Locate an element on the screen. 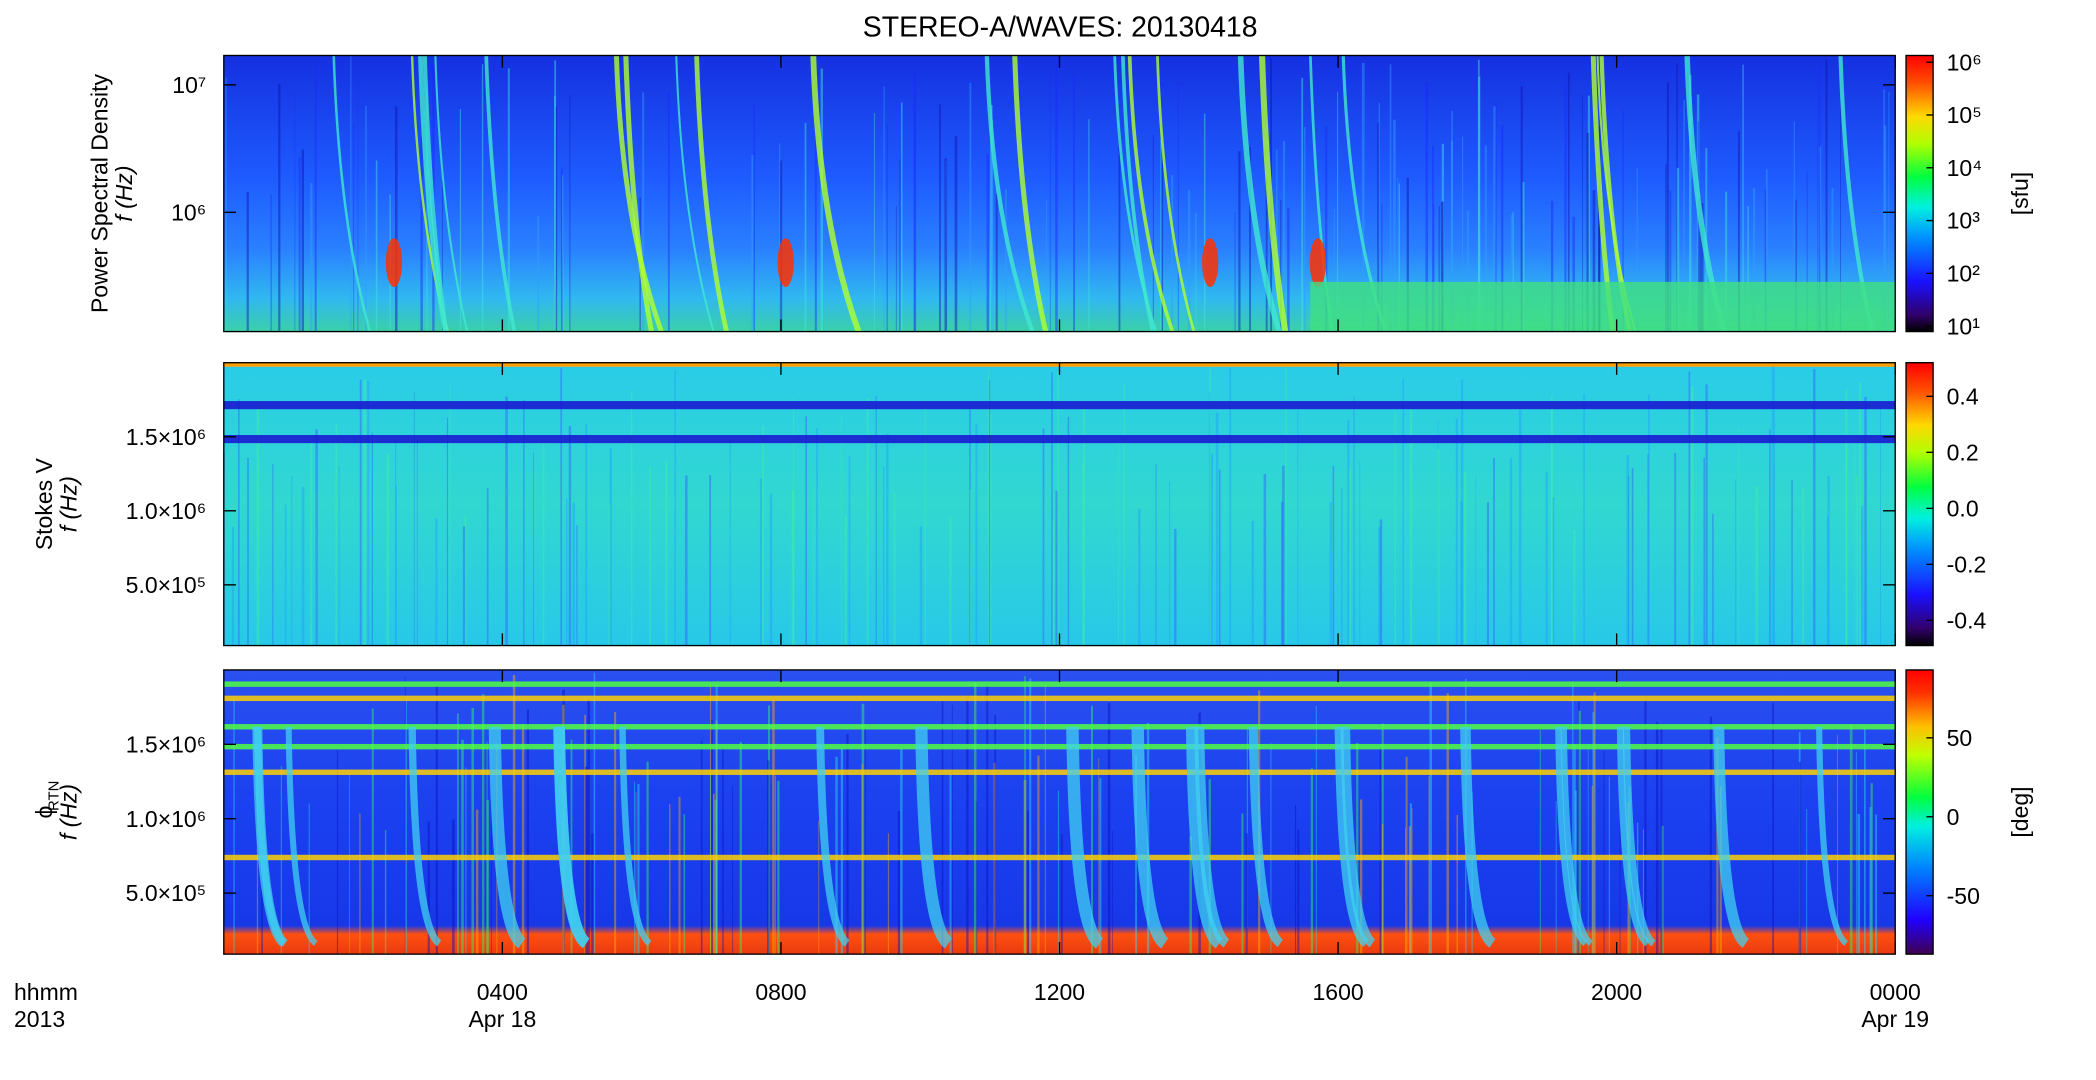 The width and height of the screenshot is (2096, 1080). colorbar-tick-label: 50 is located at coordinates (1960, 738).